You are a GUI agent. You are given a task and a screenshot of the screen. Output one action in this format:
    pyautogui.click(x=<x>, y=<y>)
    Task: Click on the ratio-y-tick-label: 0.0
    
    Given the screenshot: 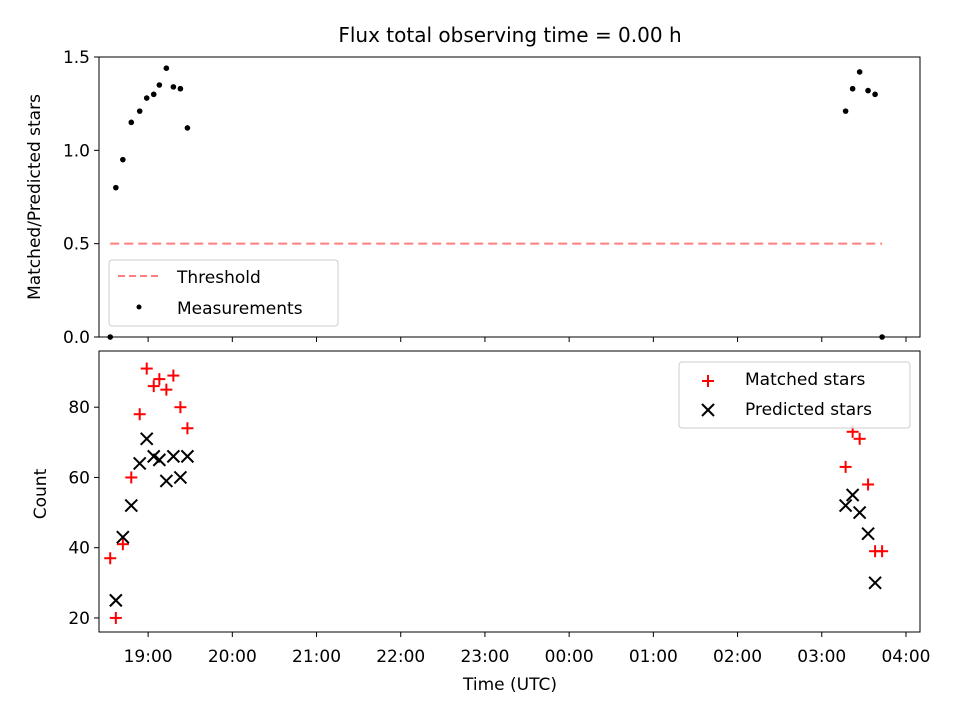 What is the action you would take?
    pyautogui.click(x=76, y=338)
    